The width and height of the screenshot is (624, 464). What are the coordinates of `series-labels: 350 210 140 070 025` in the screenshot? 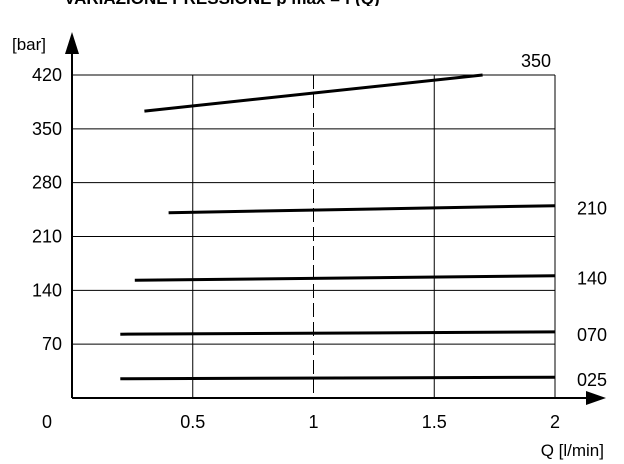 It's located at (564, 220).